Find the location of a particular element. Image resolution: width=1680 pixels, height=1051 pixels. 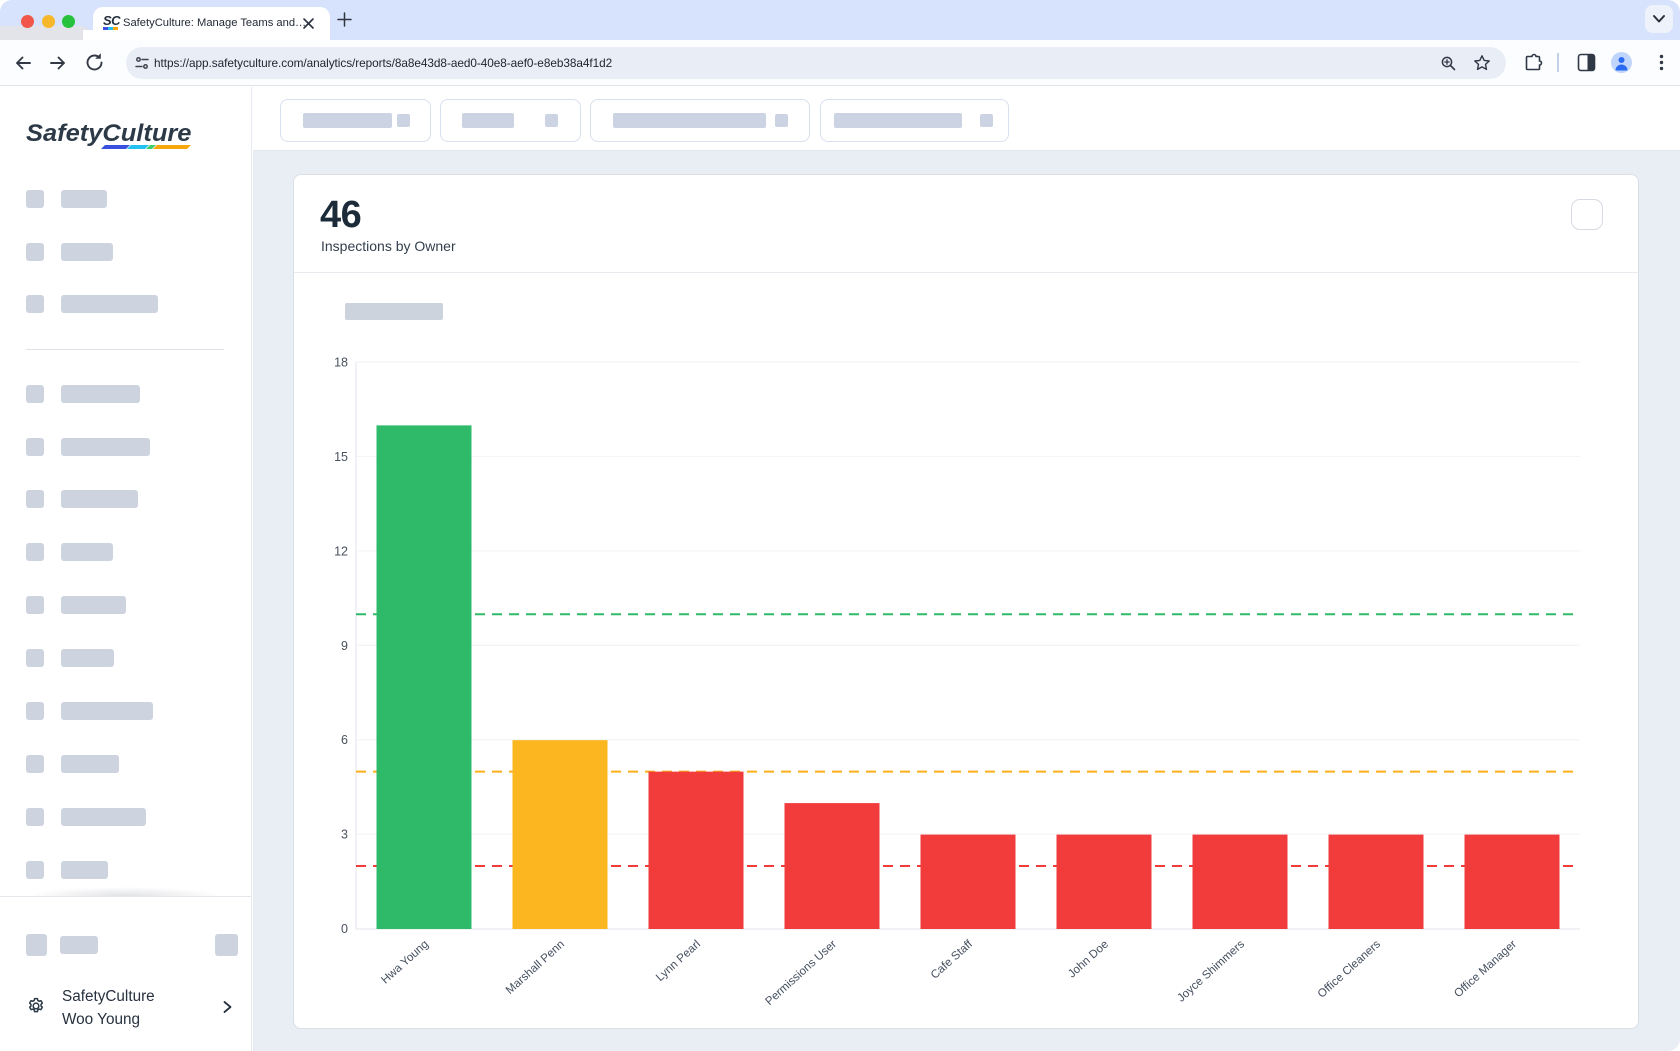

svg-text: John Doe is located at coordinates (1088, 959).